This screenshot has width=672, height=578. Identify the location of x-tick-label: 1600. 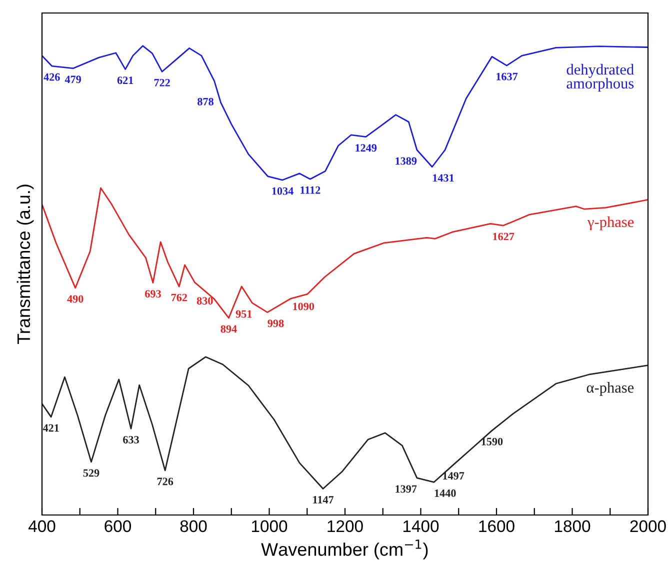
(496, 526).